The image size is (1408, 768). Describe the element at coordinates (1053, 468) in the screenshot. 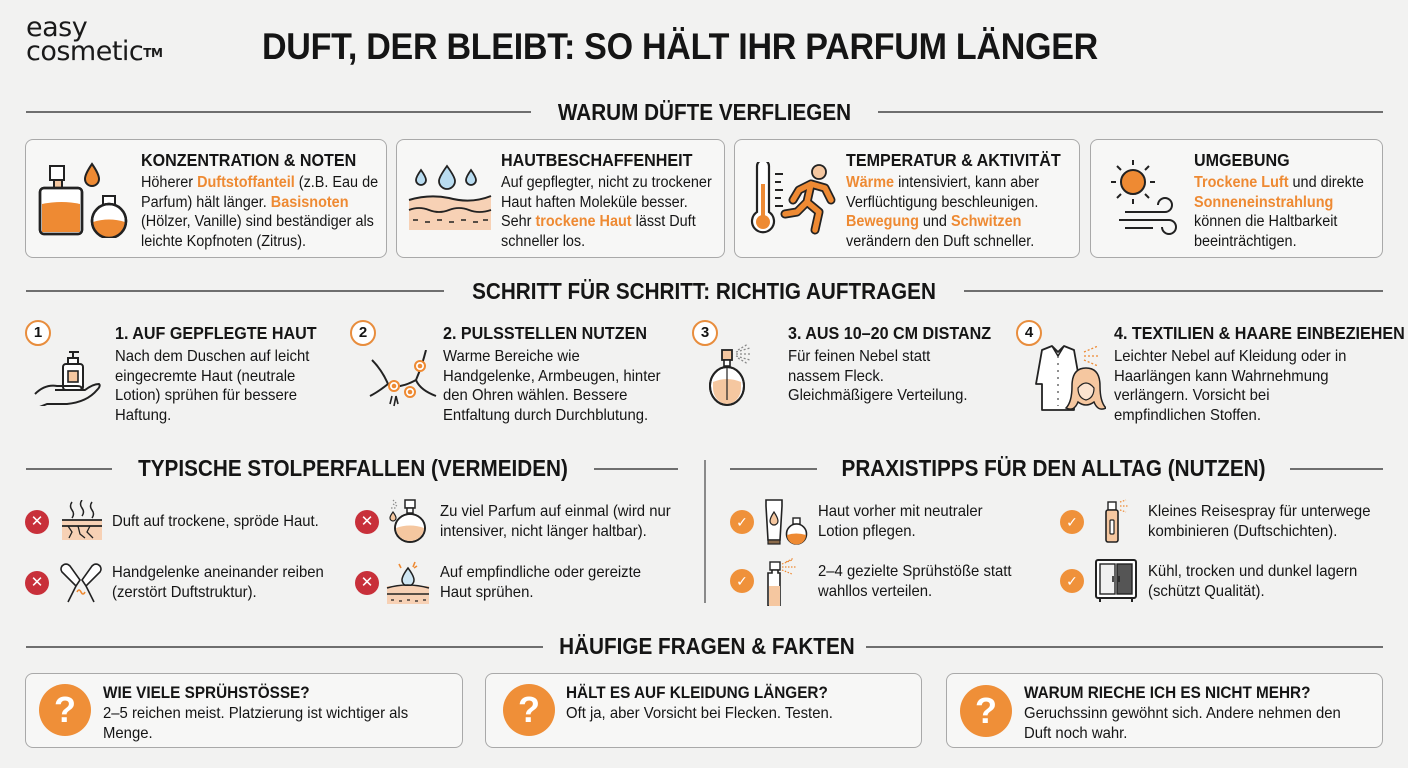

I see `section-title-tips: PRAXISTIPPS FÜR DEN ALLTAG (NUTZEN)` at that location.